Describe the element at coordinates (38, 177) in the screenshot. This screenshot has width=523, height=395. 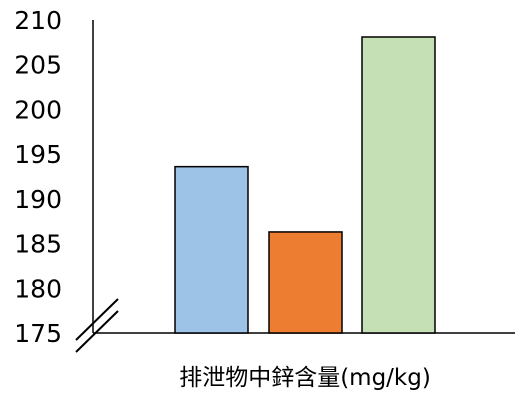
I see `y-tick-labels: 175 180 185 190 195 200 205 210` at that location.